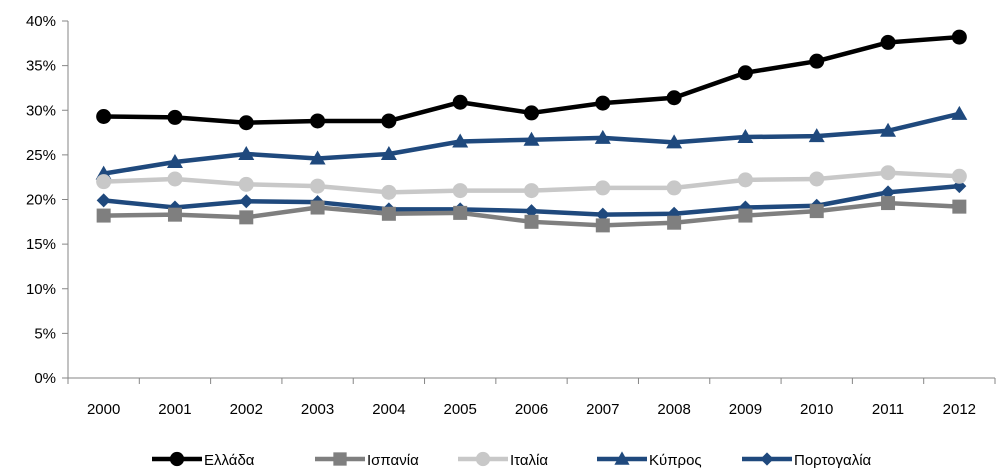 The width and height of the screenshot is (1005, 470). What do you see at coordinates (103, 409) in the screenshot?
I see `x-tick-label: 2000` at bounding box center [103, 409].